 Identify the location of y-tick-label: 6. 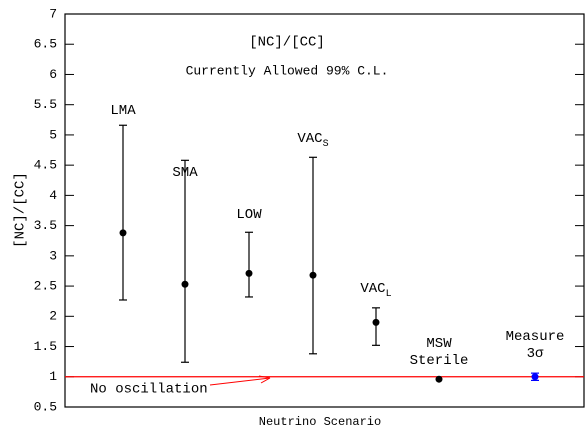
(53, 74).